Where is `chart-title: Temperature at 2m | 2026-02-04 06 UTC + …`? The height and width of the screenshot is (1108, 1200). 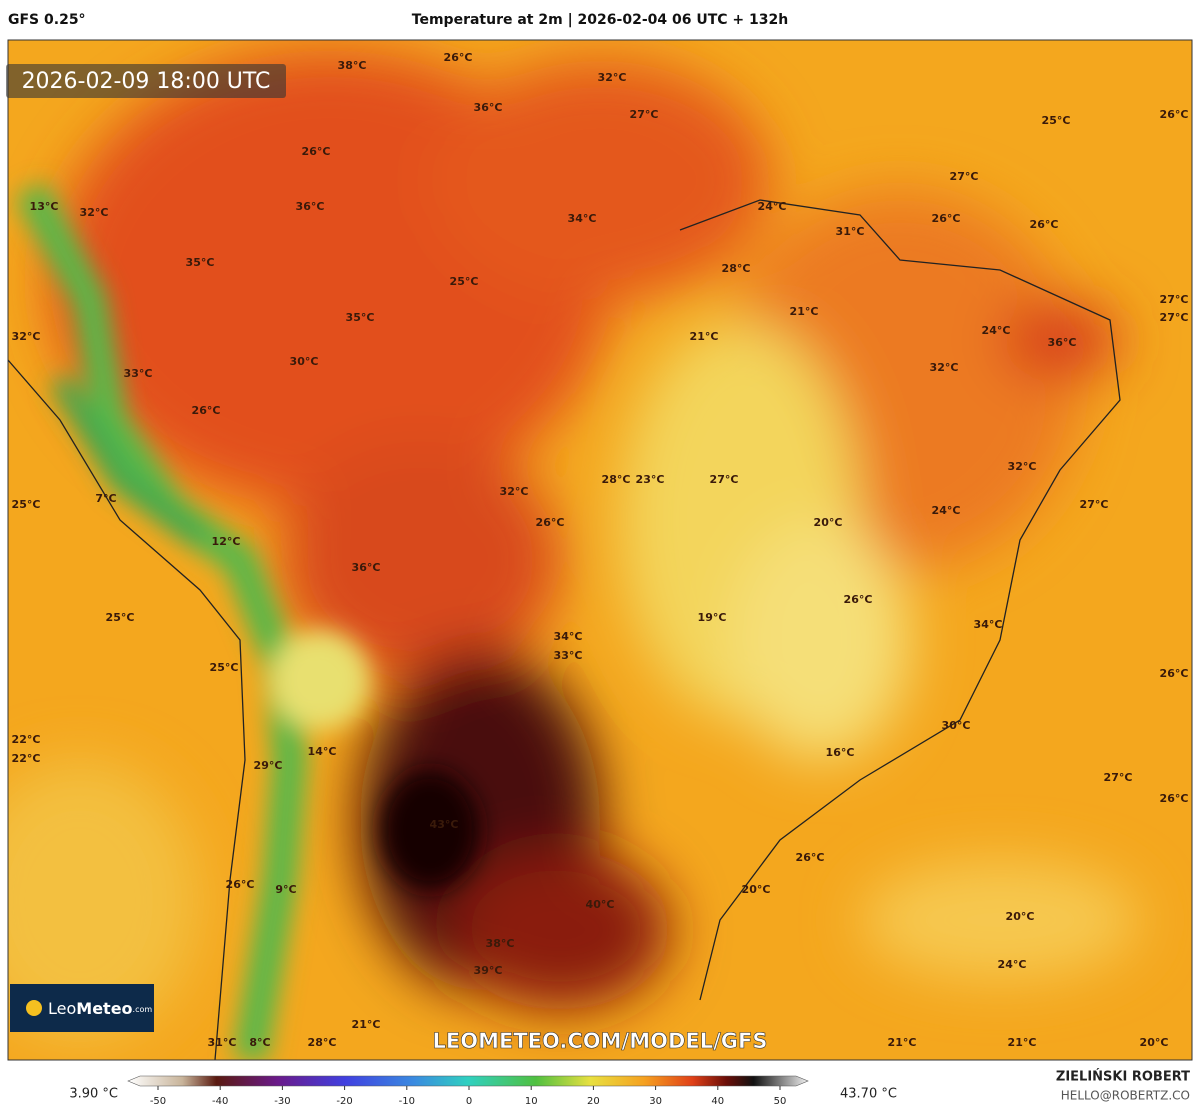 chart-title: Temperature at 2m | 2026-02-04 06 UTC + … is located at coordinates (600, 20).